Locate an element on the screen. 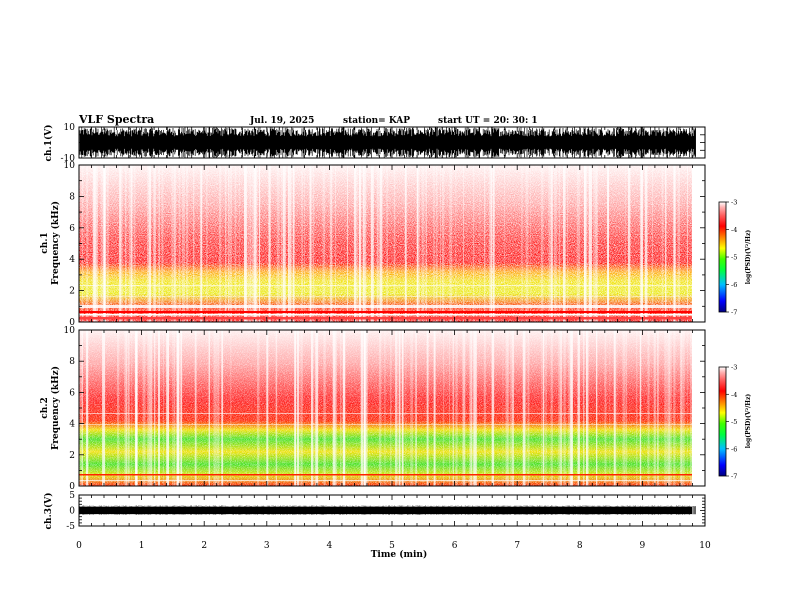 The image size is (792, 612). colorbar-tick-label: -7 is located at coordinates (734, 313).